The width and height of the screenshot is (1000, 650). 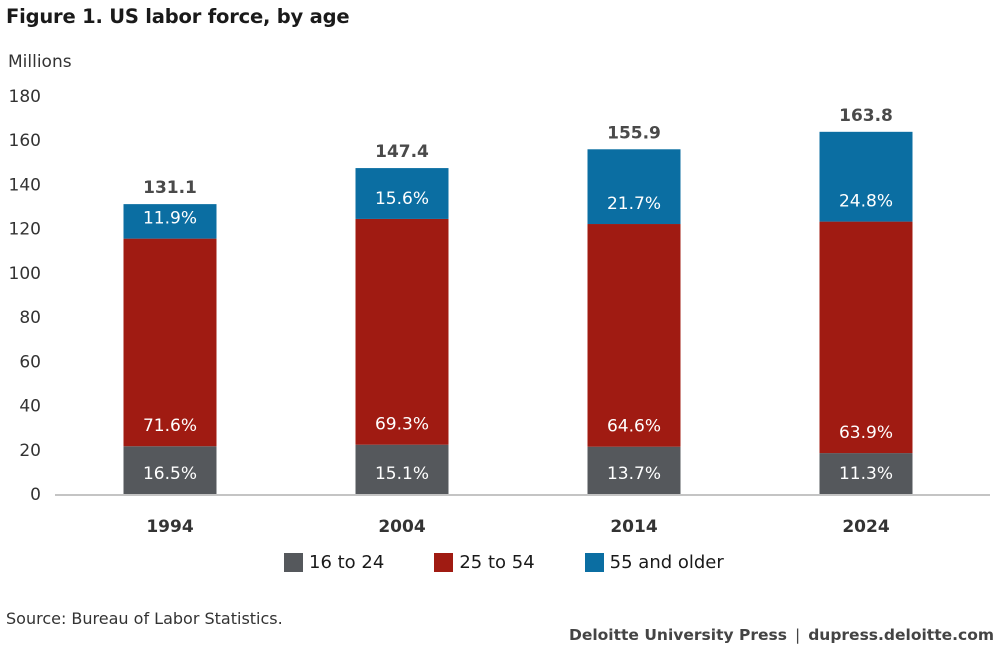 I want to click on bar-segment-25-to-54-2014, so click(x=634, y=335).